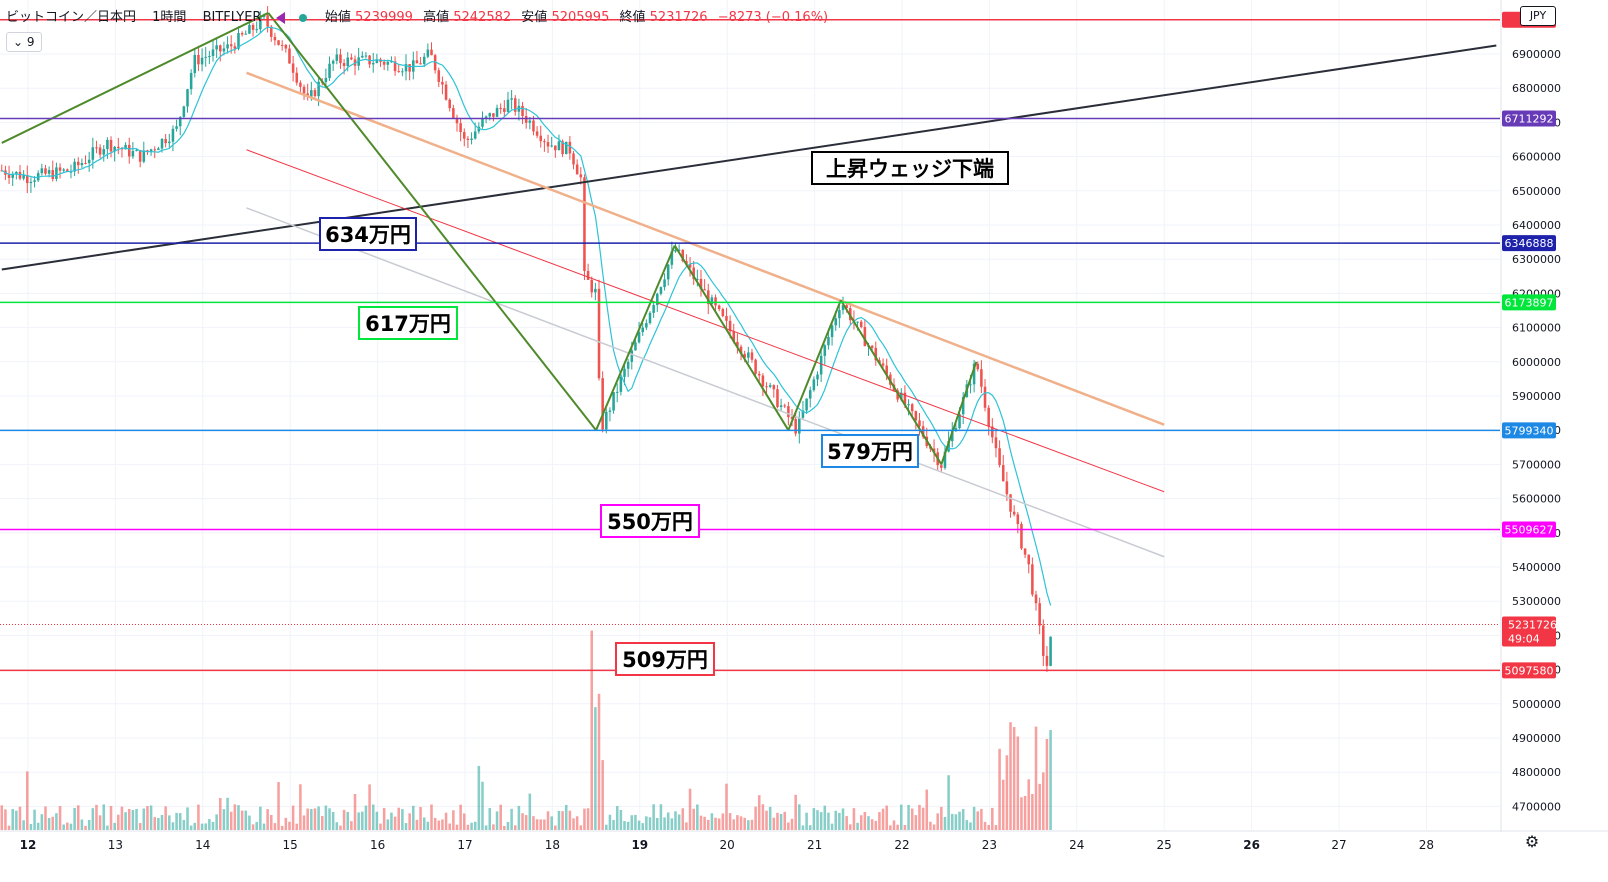  I want to click on interval-label: 1時間, so click(169, 17).